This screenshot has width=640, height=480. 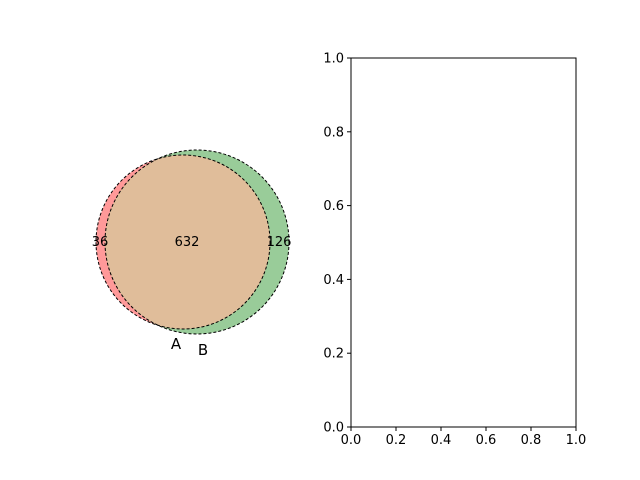 I want to click on y-tick-label: 0.6, so click(x=333, y=206).